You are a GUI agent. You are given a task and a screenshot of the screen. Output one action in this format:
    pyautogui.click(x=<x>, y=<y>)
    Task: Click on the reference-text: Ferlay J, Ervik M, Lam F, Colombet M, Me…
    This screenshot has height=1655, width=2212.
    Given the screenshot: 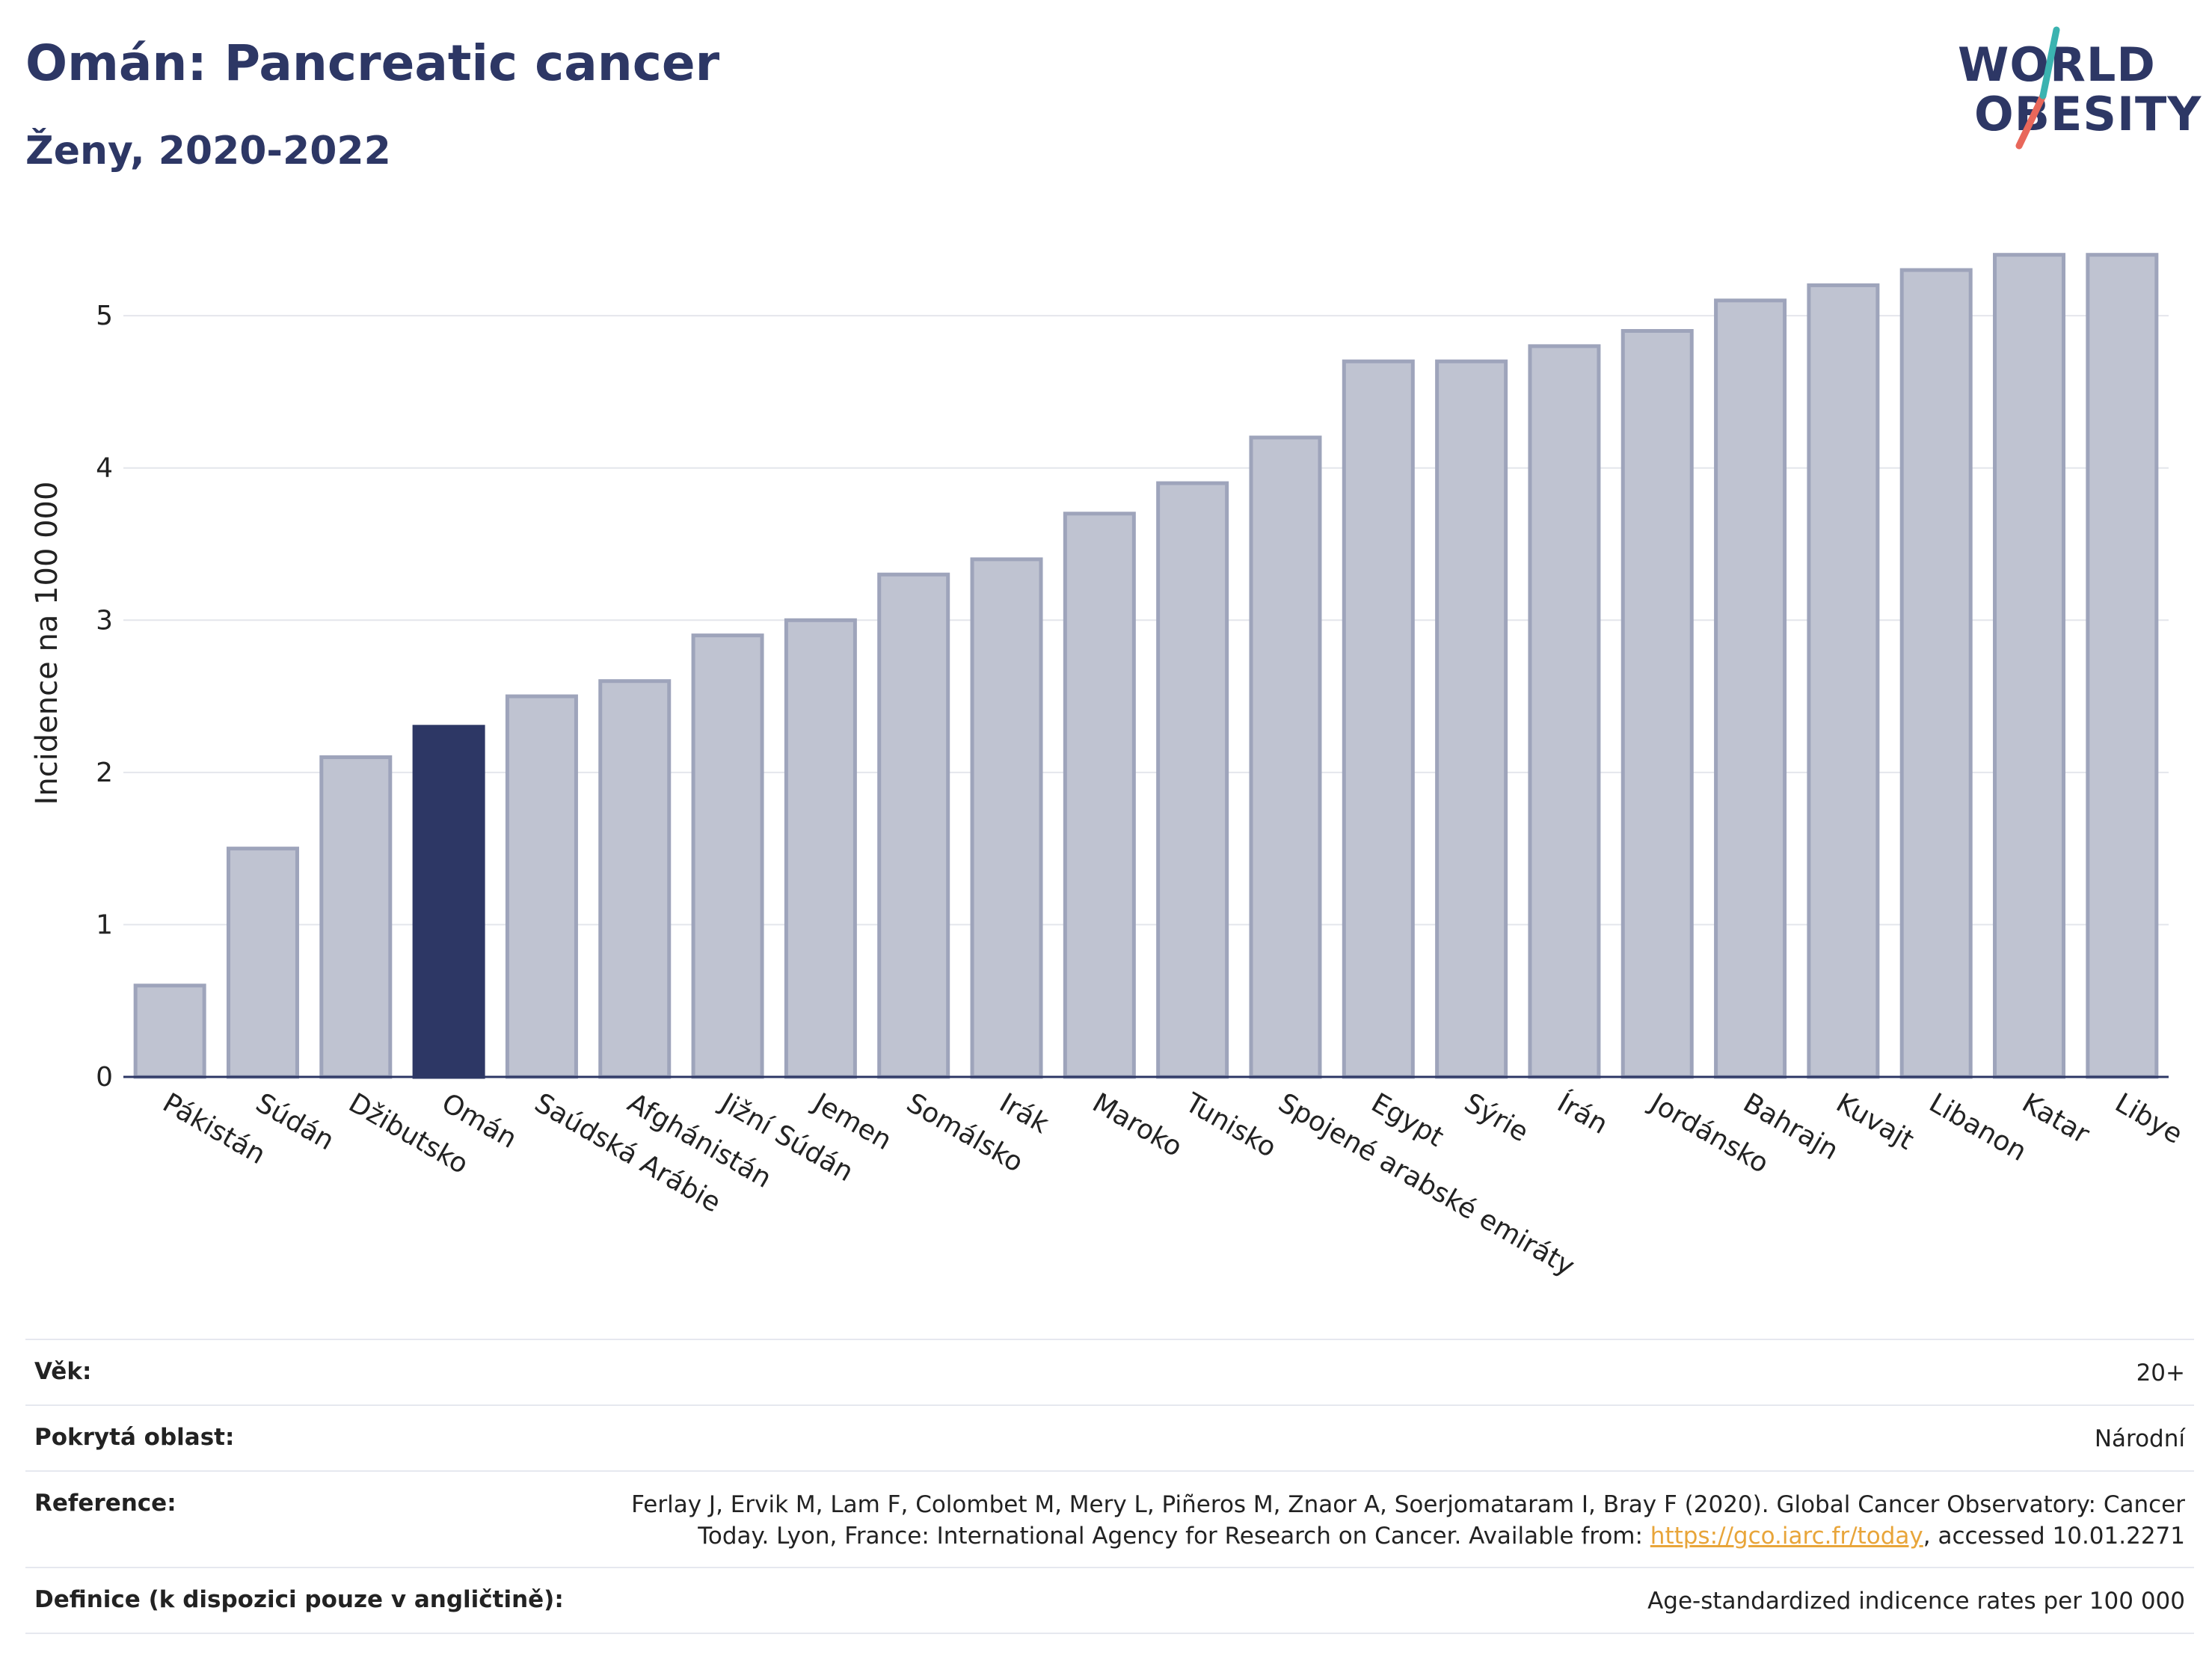 What is the action you would take?
    pyautogui.click(x=1408, y=1520)
    